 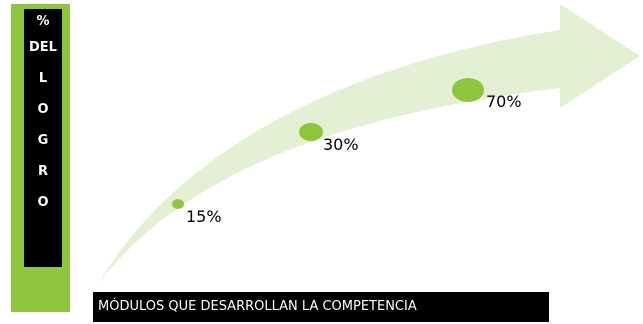 What do you see at coordinates (43, 47) in the screenshot?
I see `y-axis-label-line: DEL` at bounding box center [43, 47].